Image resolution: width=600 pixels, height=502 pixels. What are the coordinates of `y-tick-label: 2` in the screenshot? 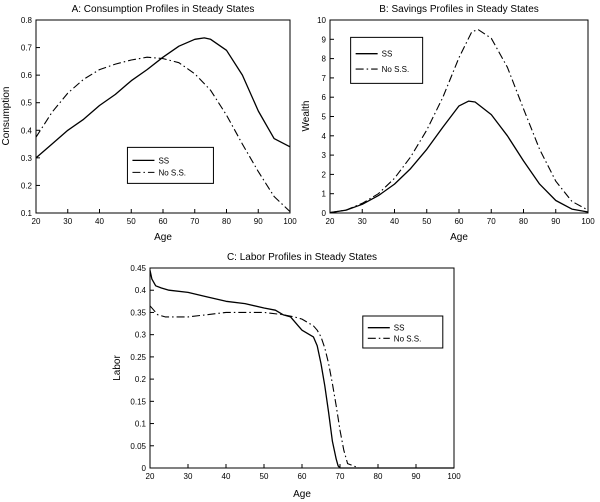 It's located at (324, 174).